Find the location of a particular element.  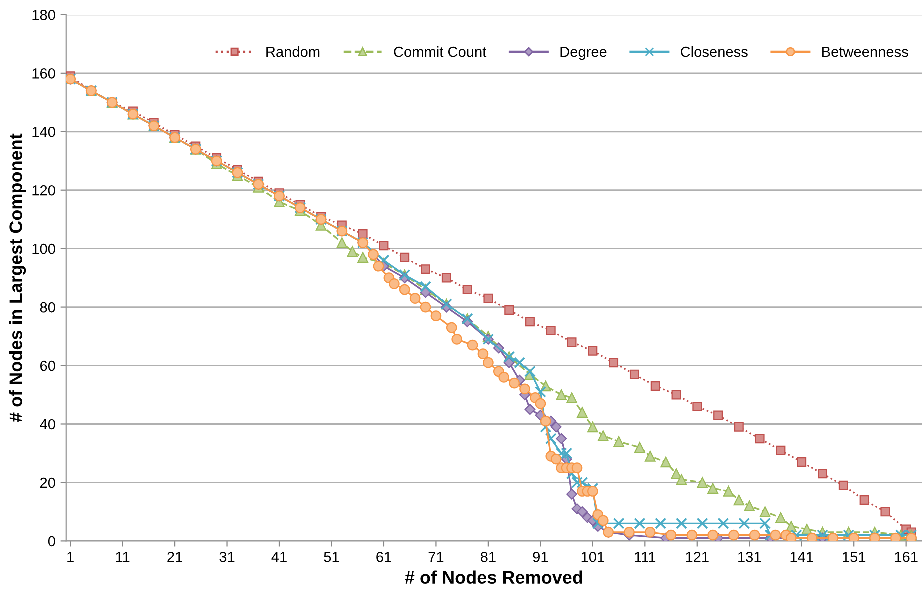

legend-label: Degree is located at coordinates (583, 53).